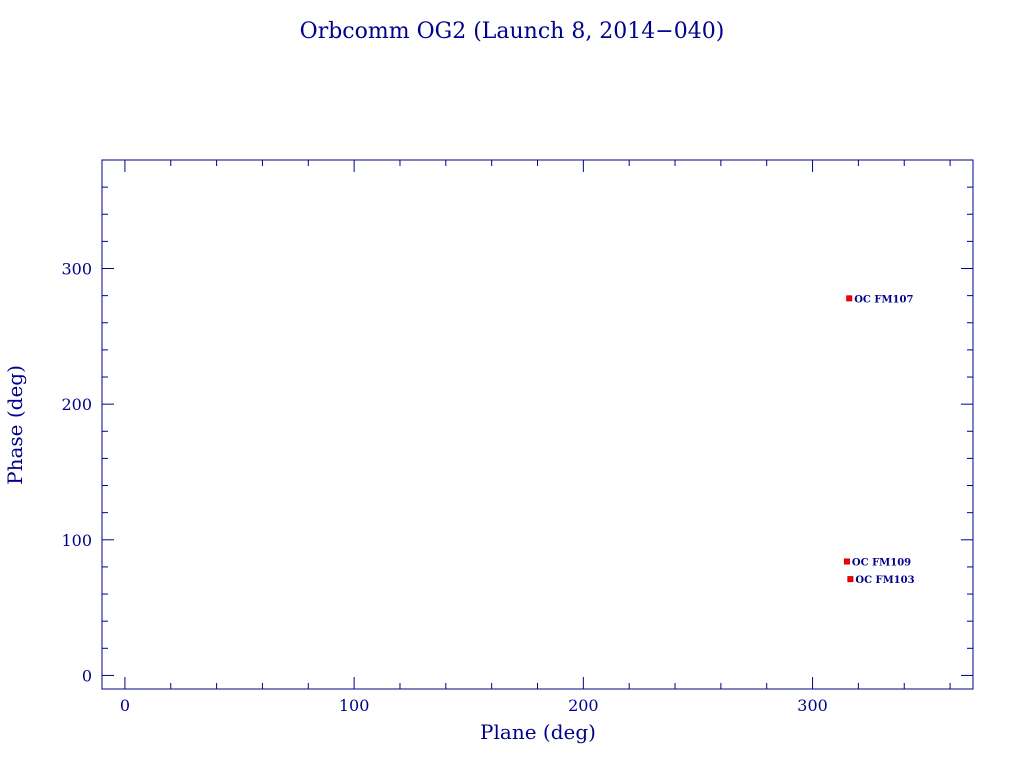 This screenshot has width=1024, height=773. Describe the element at coordinates (538, 732) in the screenshot. I see `x-axis-label: Plane (deg)` at that location.